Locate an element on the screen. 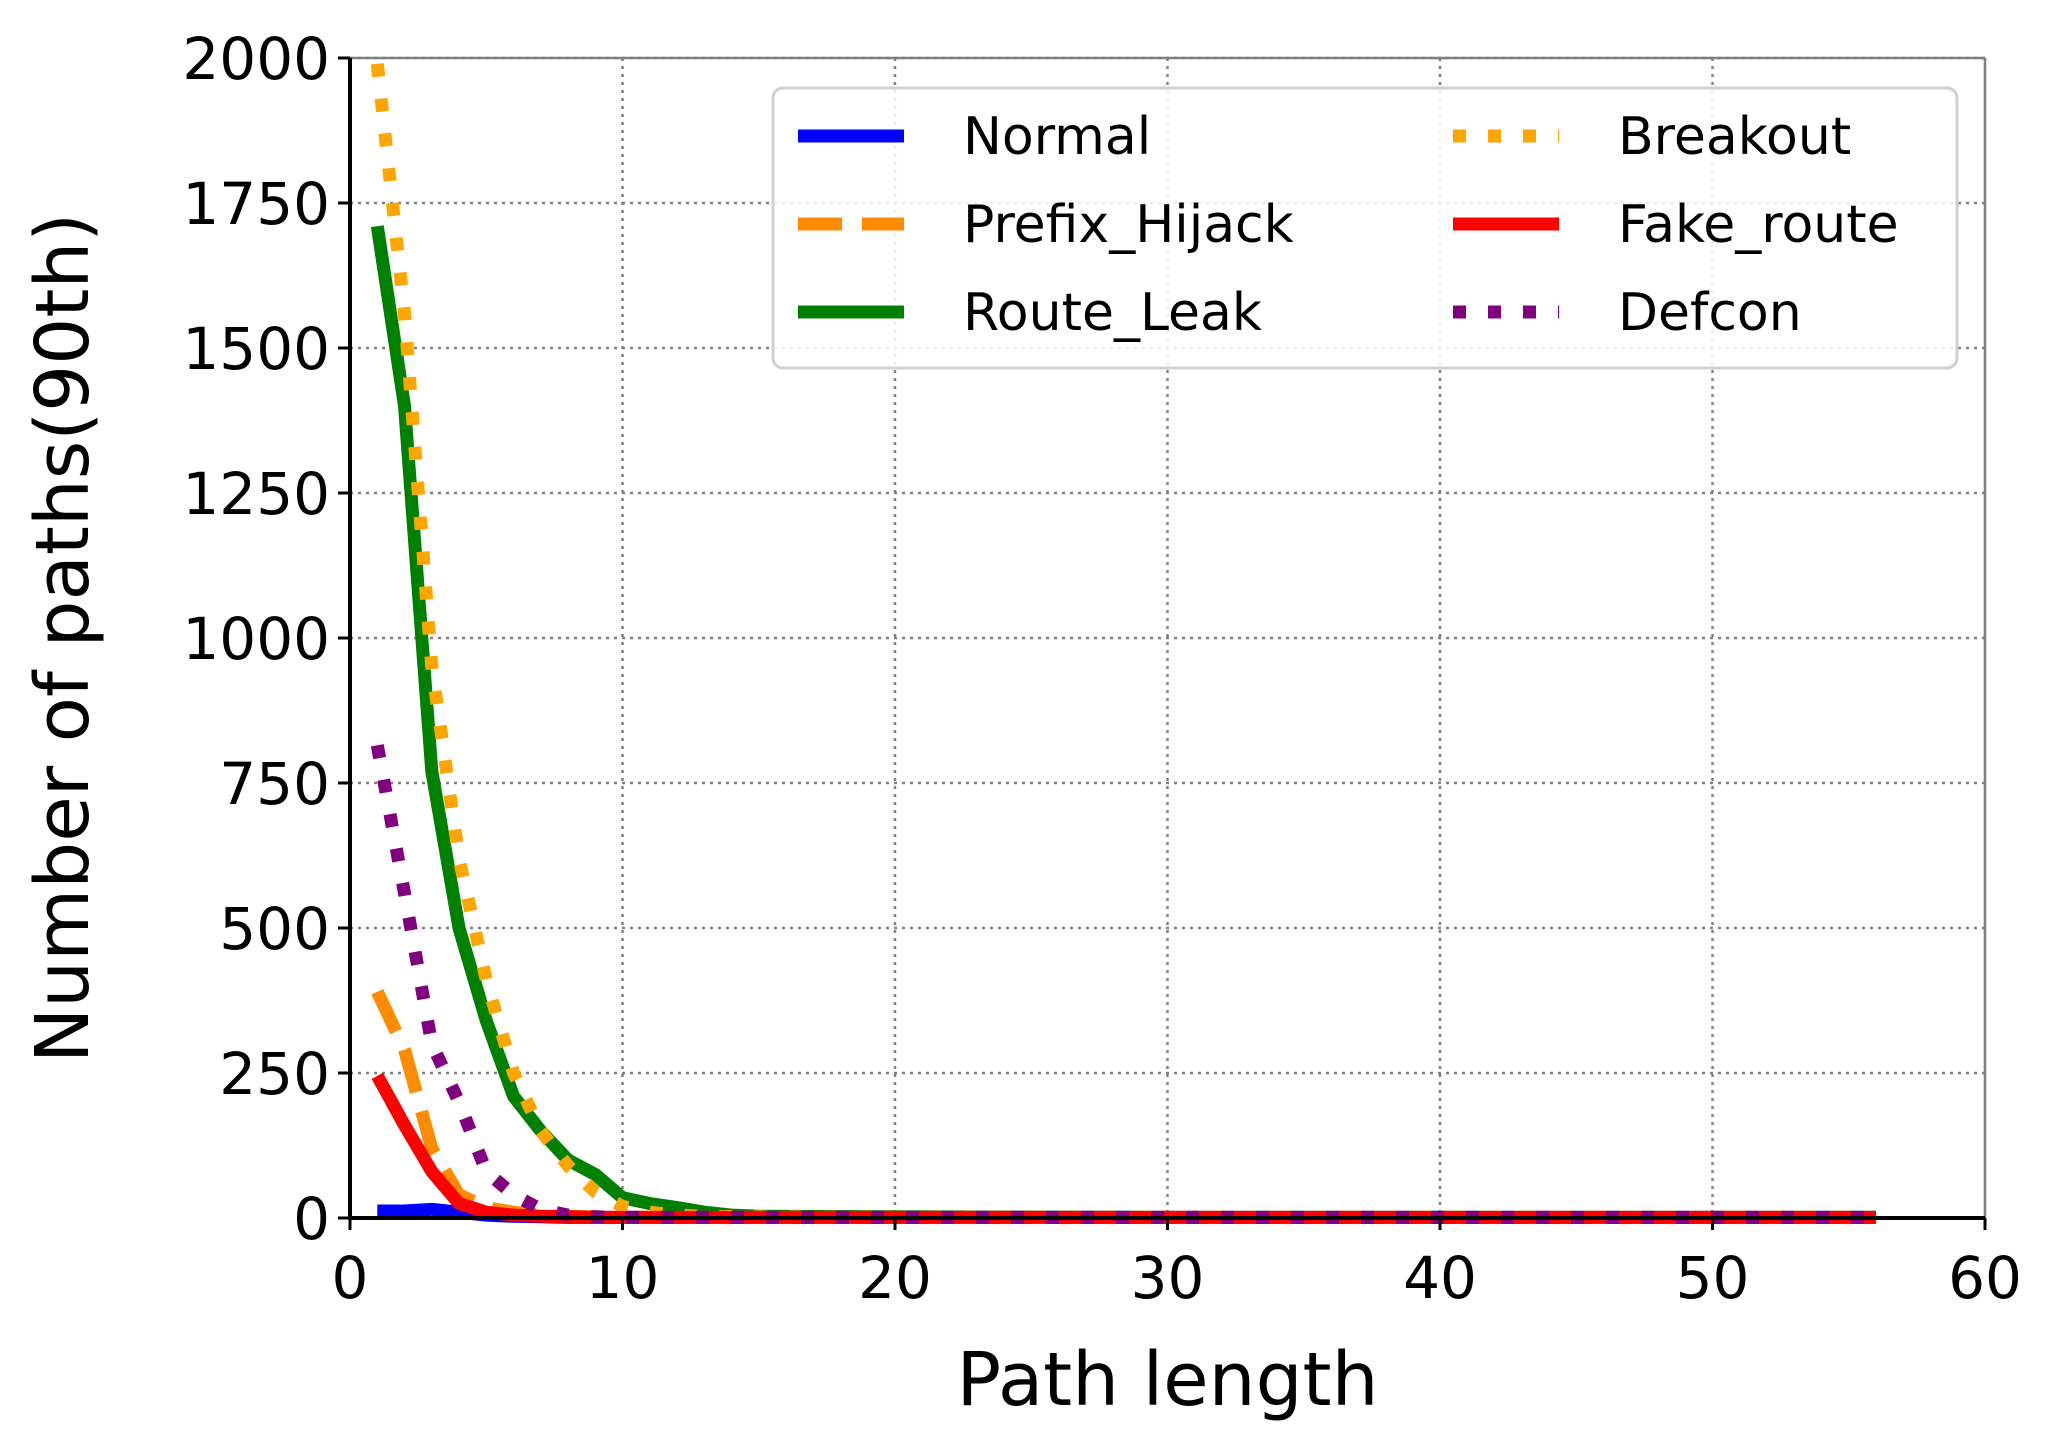 This screenshot has width=2053, height=1443. x-tick-label: 30 is located at coordinates (1168, 1278).